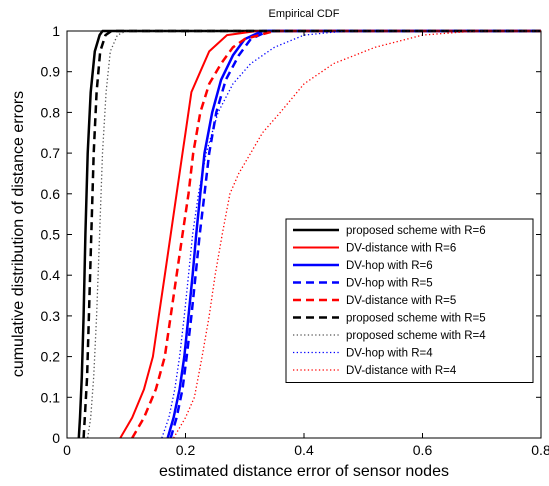 This screenshot has width=549, height=486. I want to click on x-tick-label: 0, so click(67, 450).